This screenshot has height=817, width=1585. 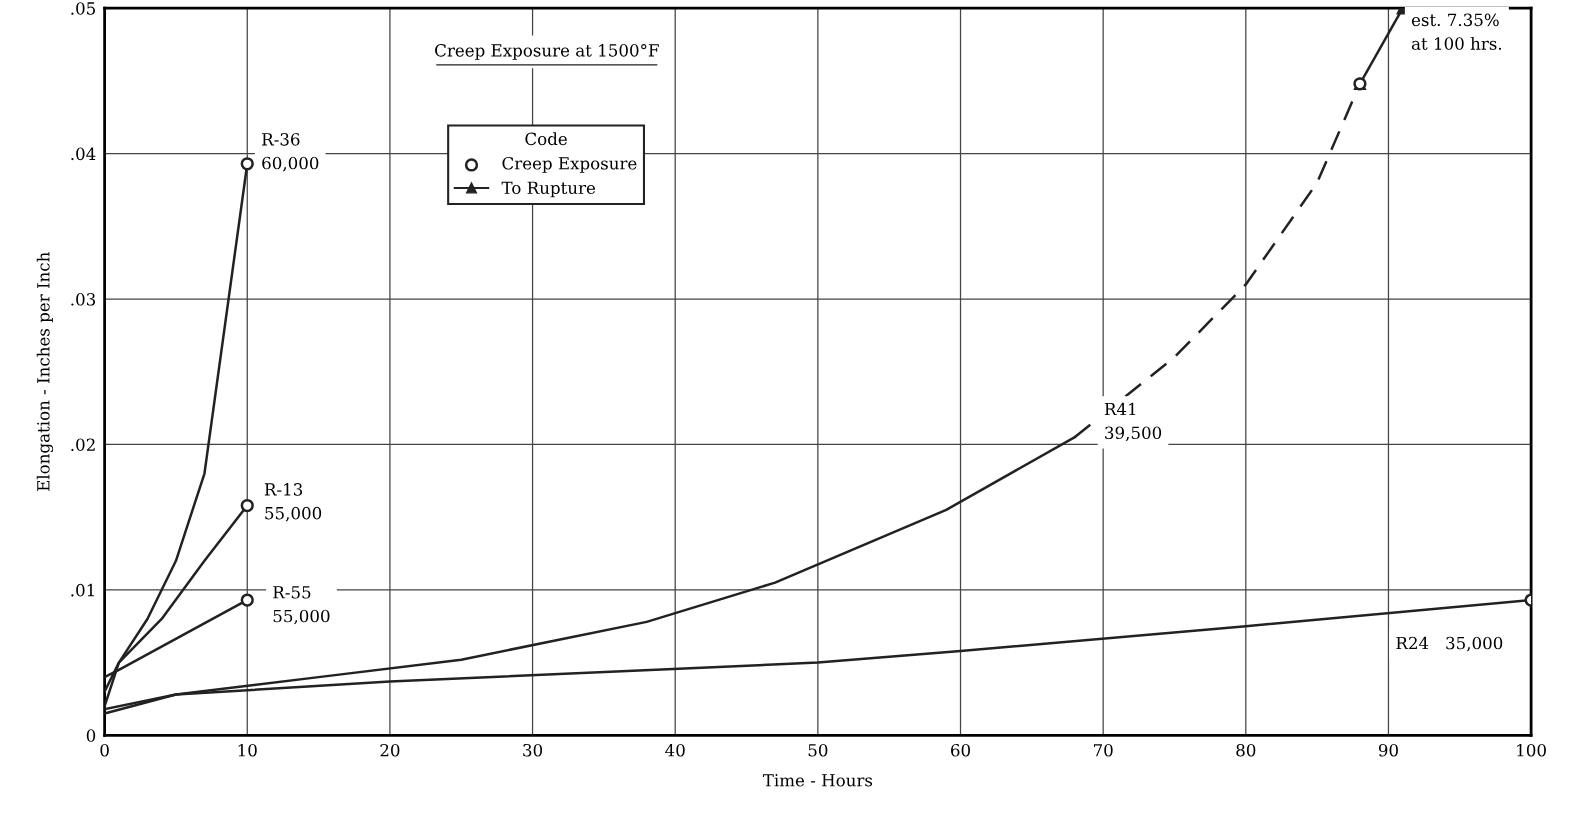 What do you see at coordinates (961, 750) in the screenshot?
I see `x-tick-label: 60` at bounding box center [961, 750].